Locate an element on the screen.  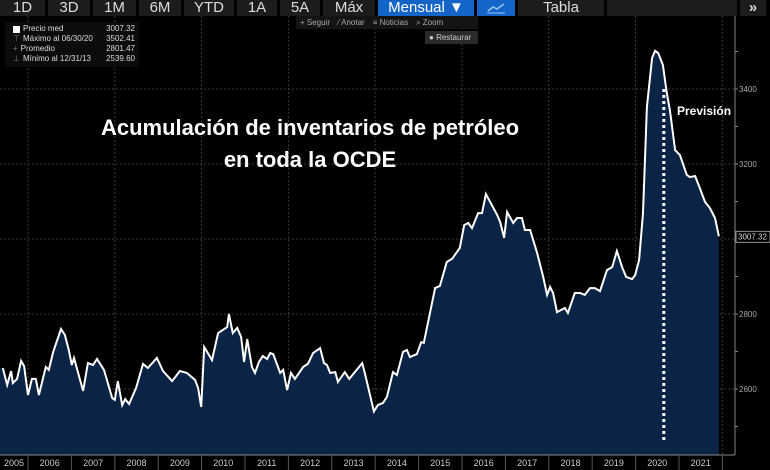
forecast-label: Previsión is located at coordinates (704, 111).